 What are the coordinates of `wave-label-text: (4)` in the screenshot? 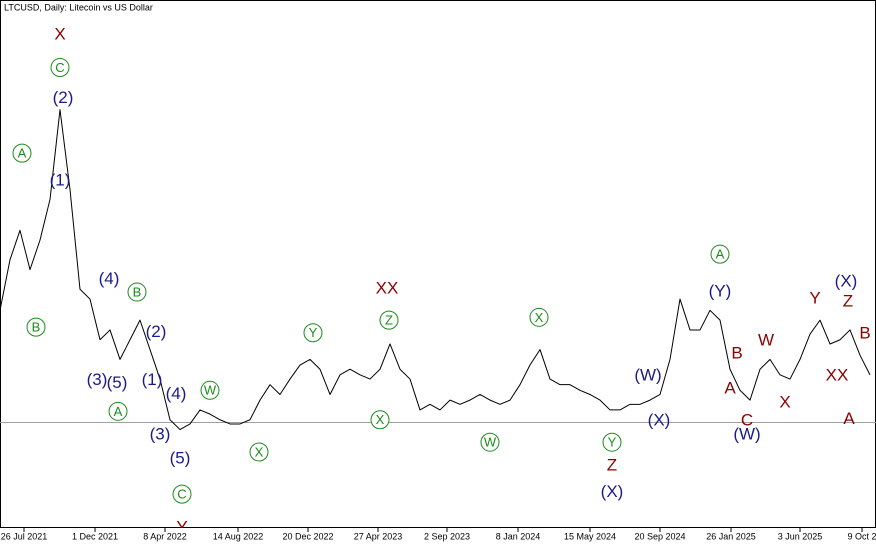 It's located at (109, 278).